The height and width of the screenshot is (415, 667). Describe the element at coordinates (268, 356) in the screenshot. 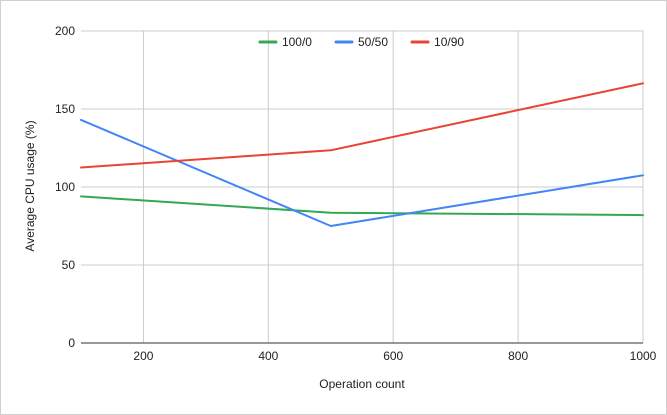

I see `x-tick-label: 400` at that location.